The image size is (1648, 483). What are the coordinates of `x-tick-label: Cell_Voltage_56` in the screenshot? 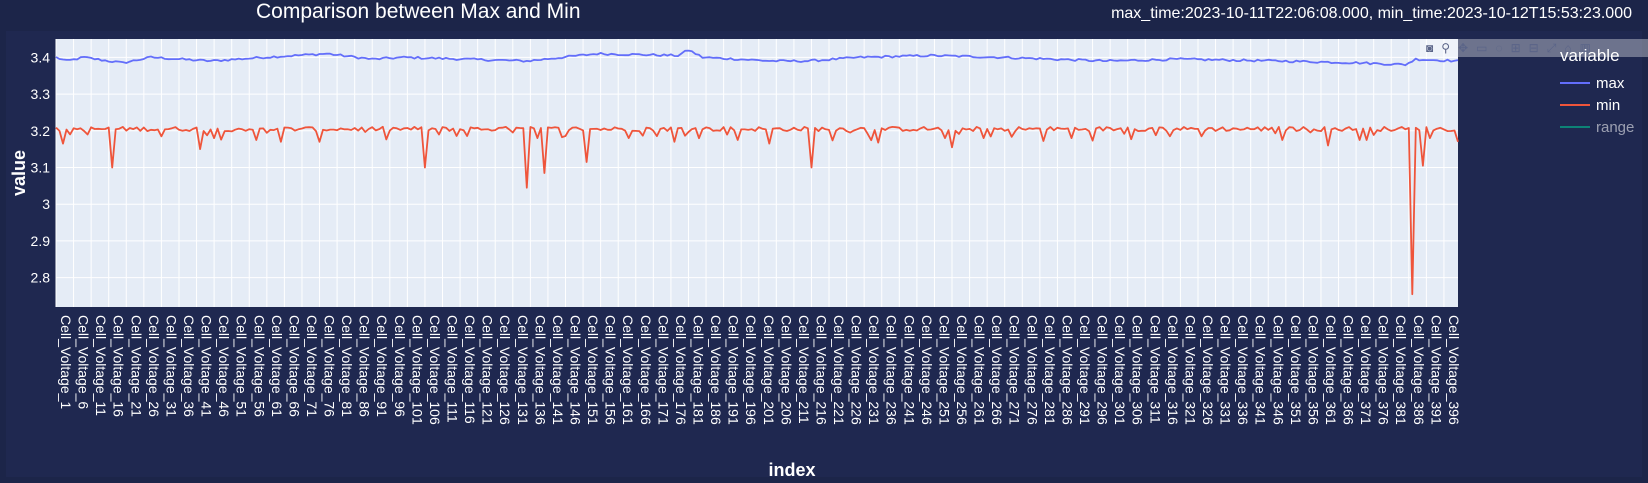 It's located at (259, 366).